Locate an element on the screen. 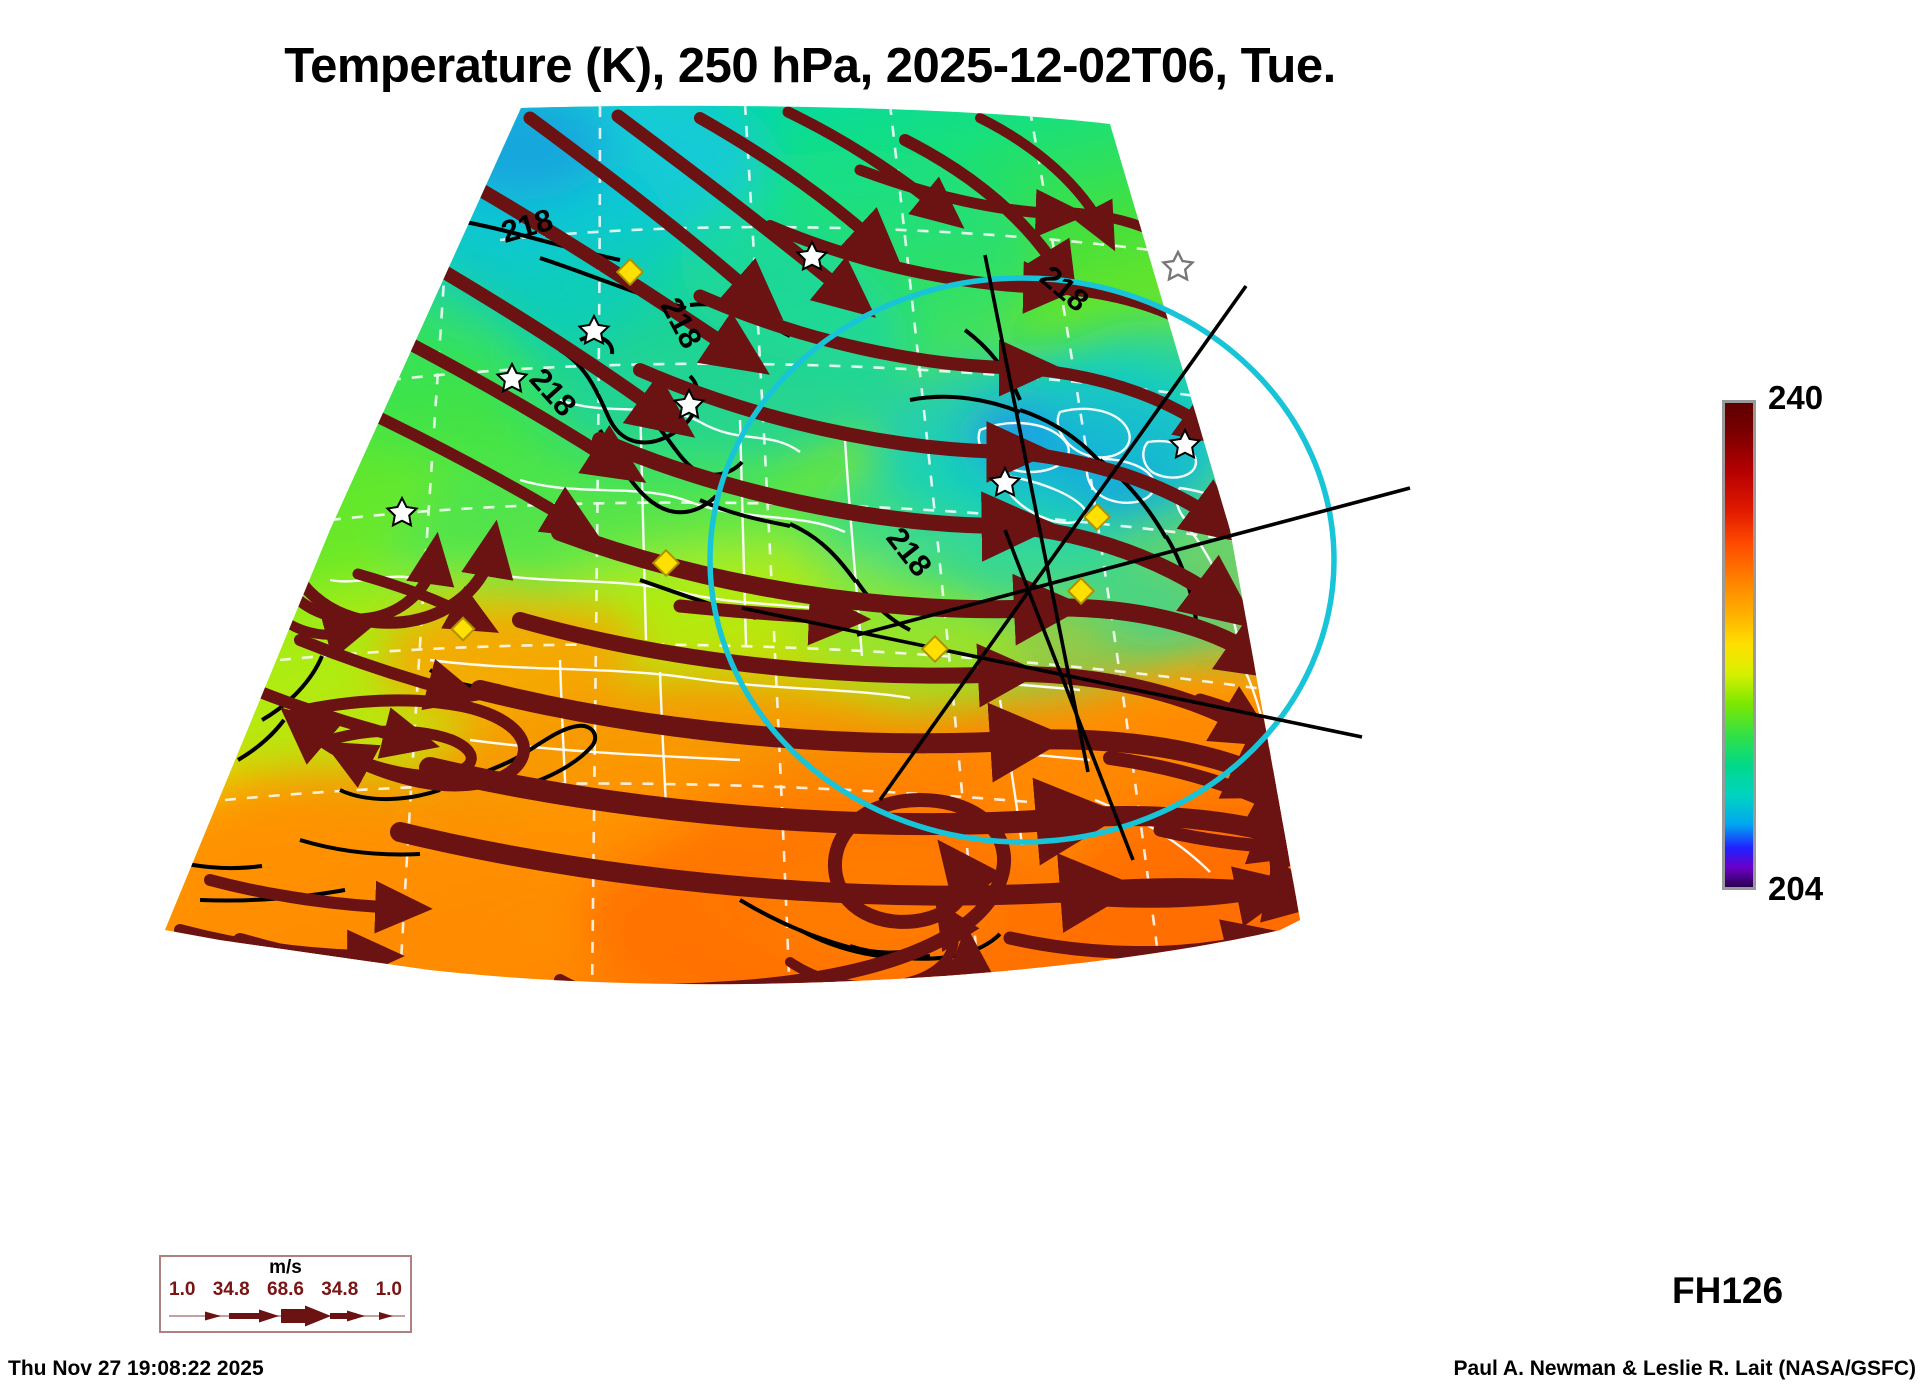 This screenshot has width=1926, height=1394. range-circle is located at coordinates (1022, 560).